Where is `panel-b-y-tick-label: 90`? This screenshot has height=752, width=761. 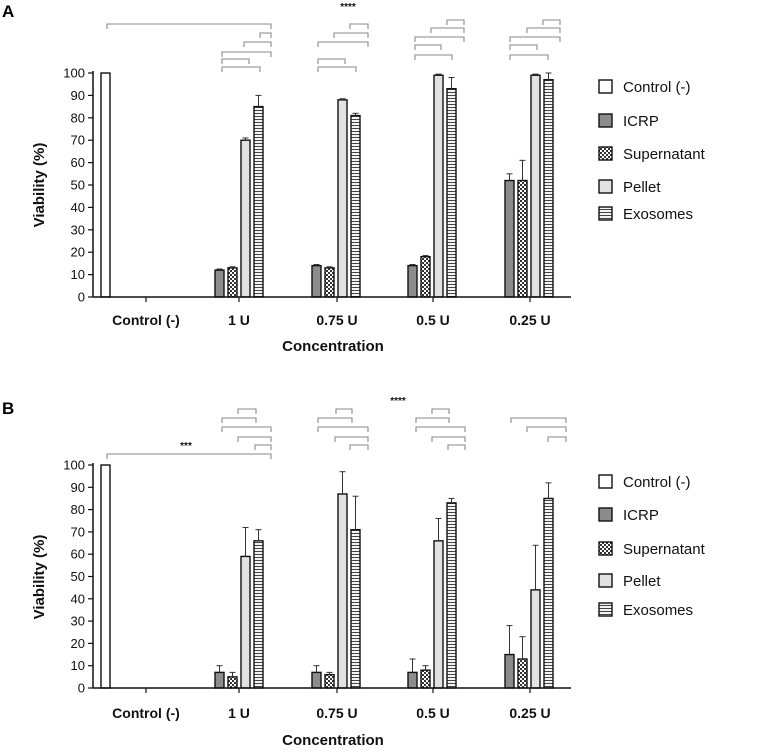
panel-b-y-tick-label: 90 is located at coordinates (78, 487).